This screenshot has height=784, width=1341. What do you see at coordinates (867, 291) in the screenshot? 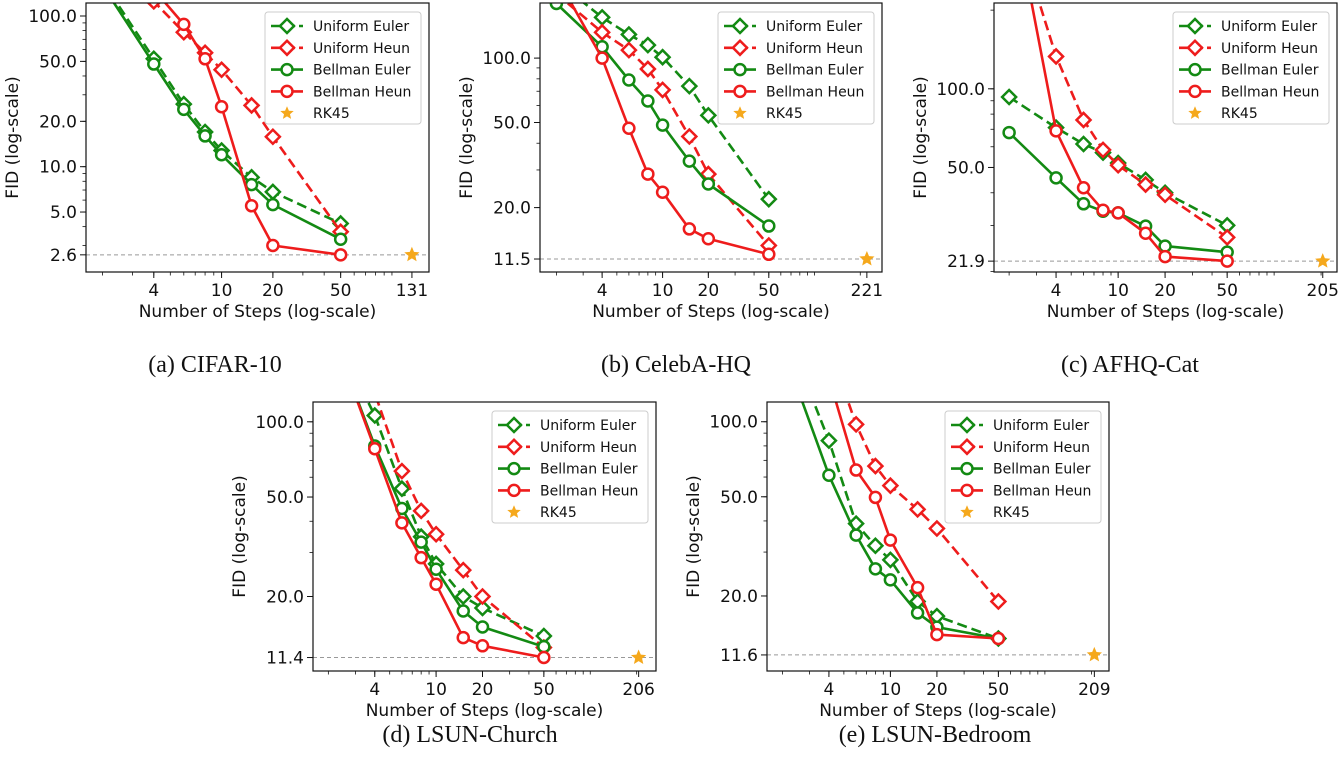
I see `x-tick-label: 221` at bounding box center [867, 291].